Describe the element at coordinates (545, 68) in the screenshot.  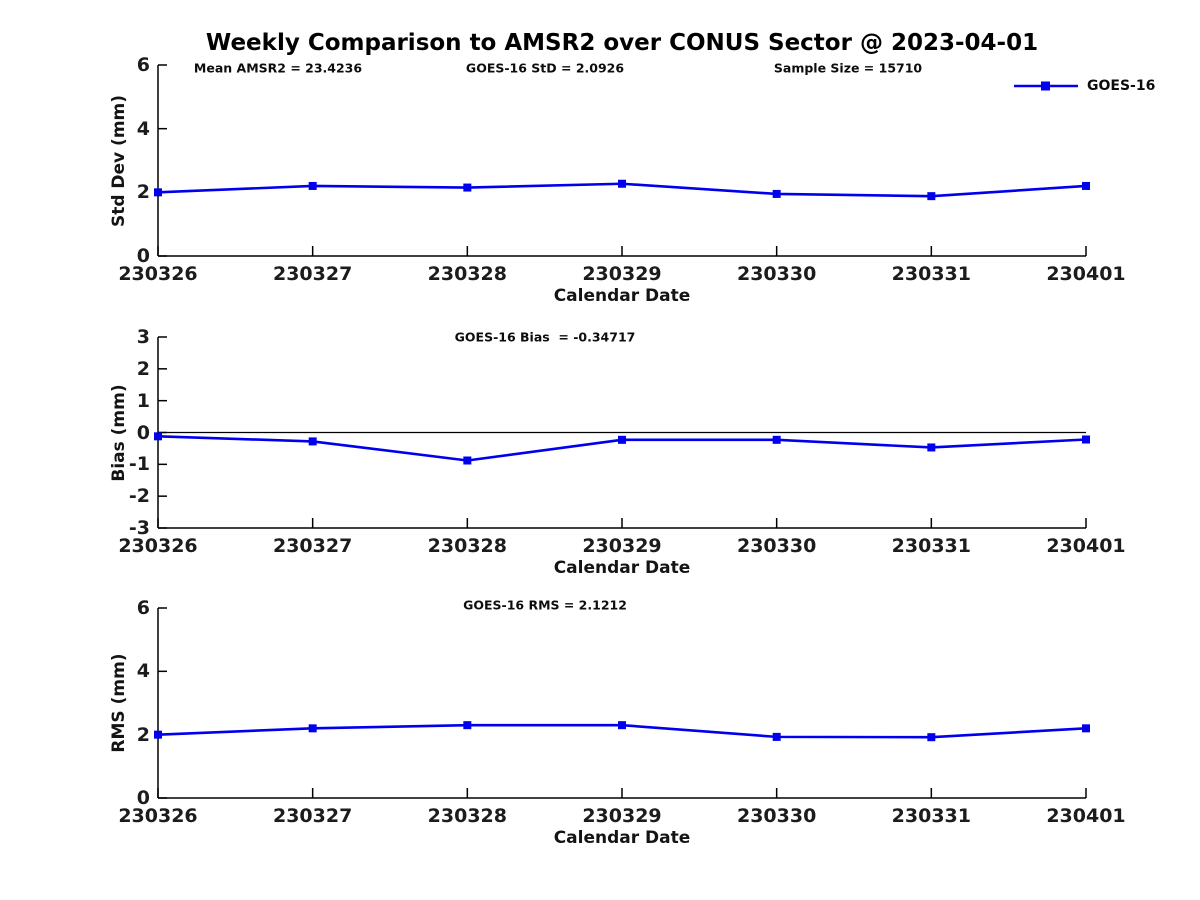
I see `annotation-std-dev: GOES-16 StD = 2.0926` at that location.